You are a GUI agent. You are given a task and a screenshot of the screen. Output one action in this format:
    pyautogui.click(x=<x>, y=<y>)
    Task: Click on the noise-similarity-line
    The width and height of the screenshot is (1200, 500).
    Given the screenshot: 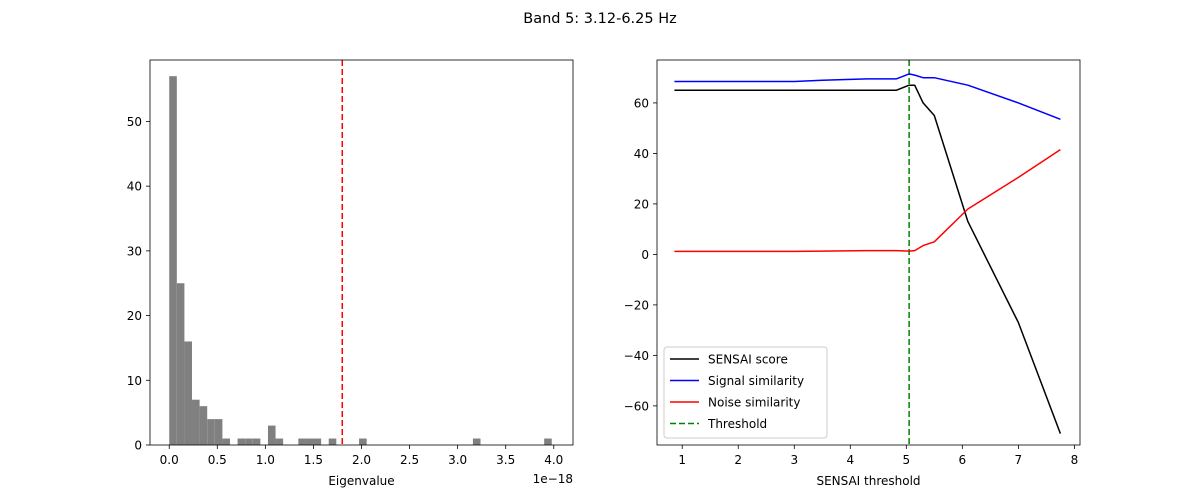 What is the action you would take?
    pyautogui.click(x=867, y=200)
    